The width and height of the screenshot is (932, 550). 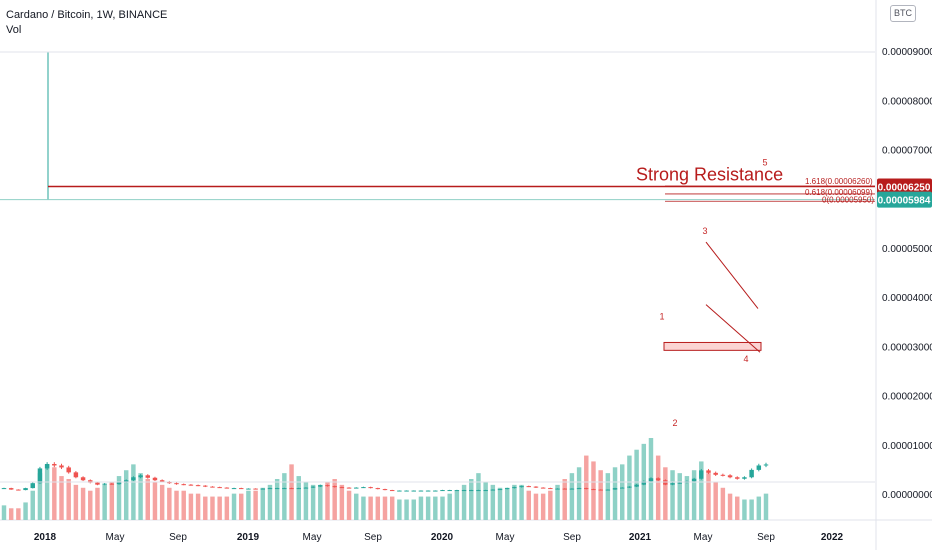 What do you see at coordinates (442, 537) in the screenshot?
I see `time-tick-label: 2020` at bounding box center [442, 537].